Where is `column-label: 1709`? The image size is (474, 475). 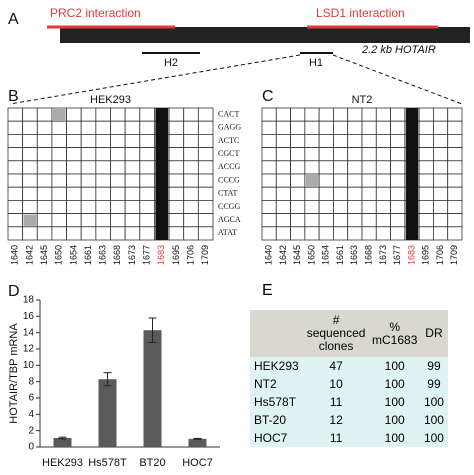 column-label: 1709 is located at coordinates (205, 255).